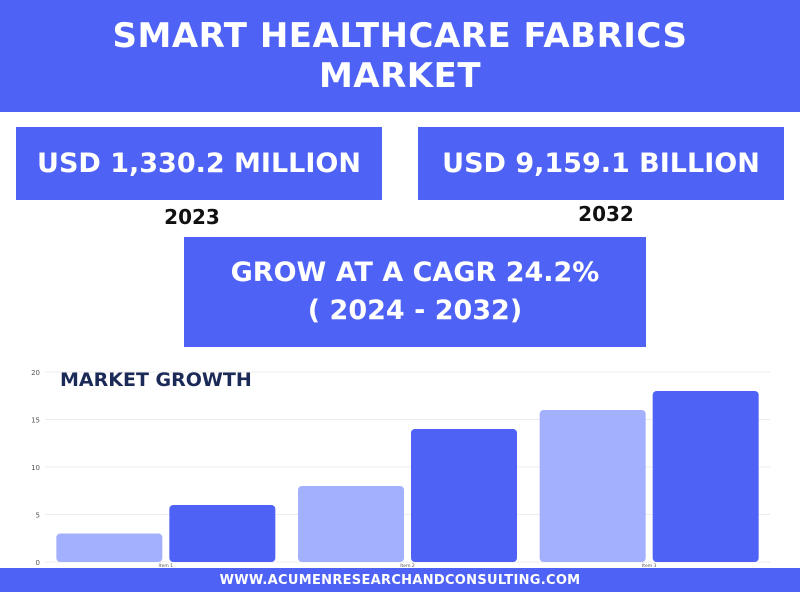 This screenshot has height=600, width=800. I want to click on footer-url: WWW.ACUMENRESEARCHANDCONSULTING.COM, so click(400, 580).